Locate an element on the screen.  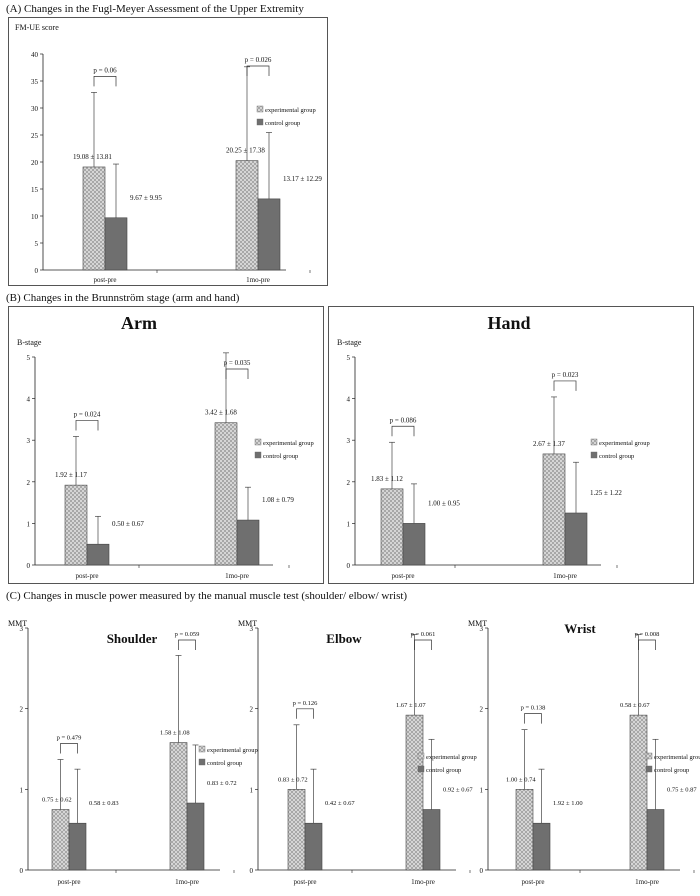
chart-title: Elbow is located at coordinates (344, 638).